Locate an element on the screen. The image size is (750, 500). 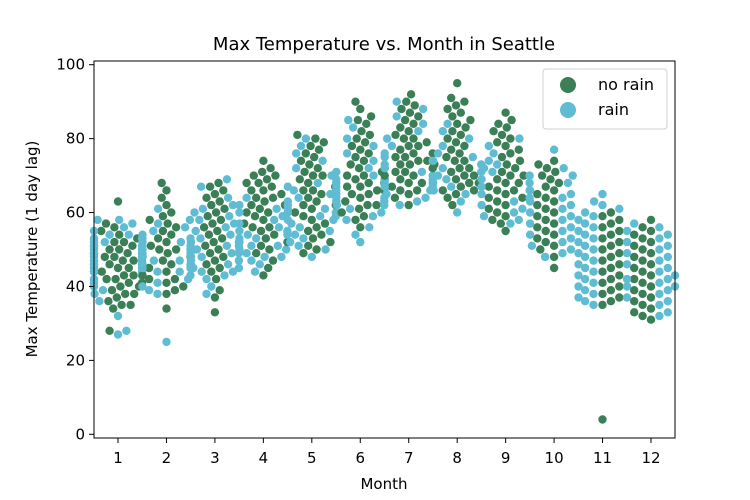
x-tick-label: 3 is located at coordinates (215, 458).